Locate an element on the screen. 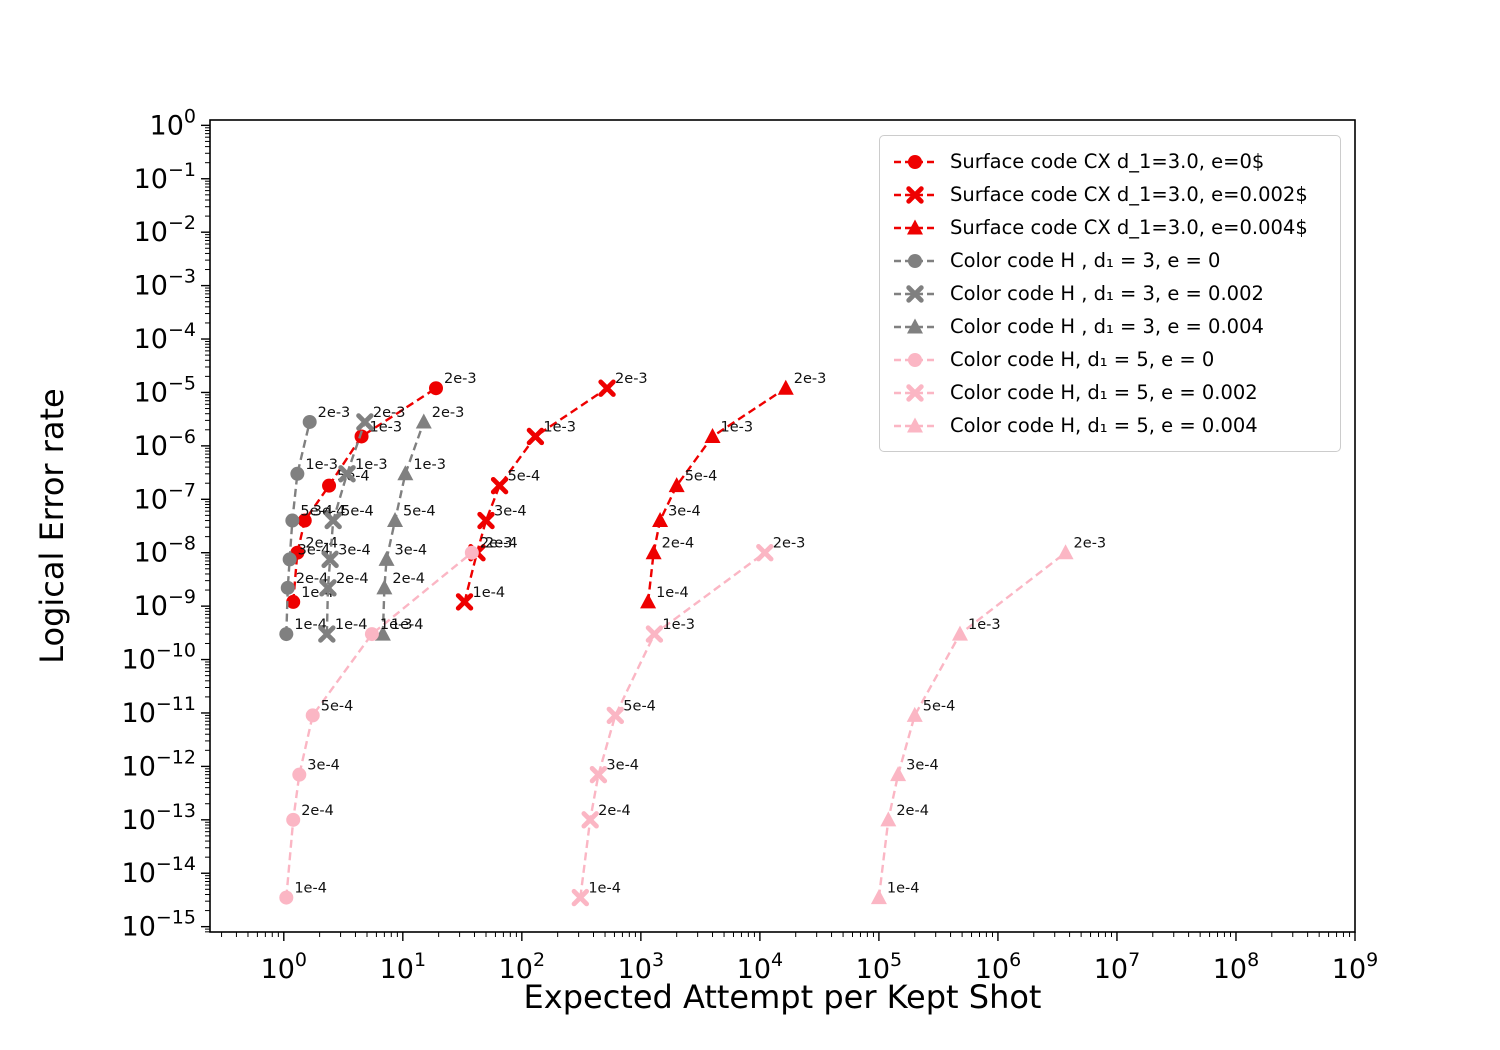 The image size is (1500, 1050). y-tick-label: 10⁻¹⁵ is located at coordinates (159, 925).